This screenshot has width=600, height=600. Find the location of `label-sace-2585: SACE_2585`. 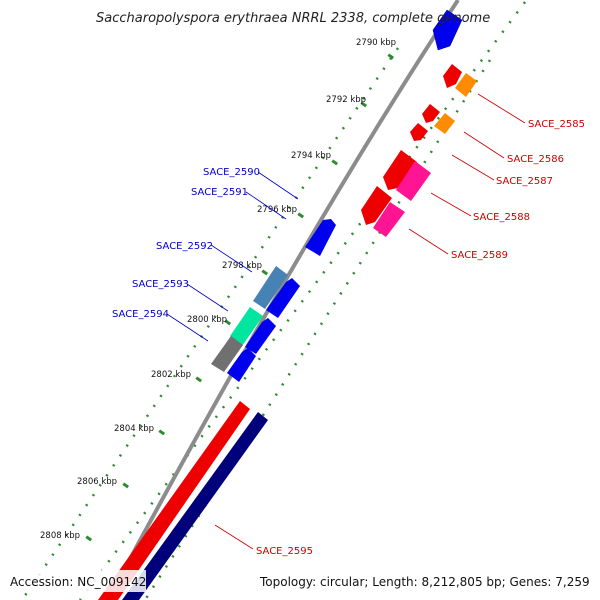

label-sace-2585: SACE_2585 is located at coordinates (556, 124).